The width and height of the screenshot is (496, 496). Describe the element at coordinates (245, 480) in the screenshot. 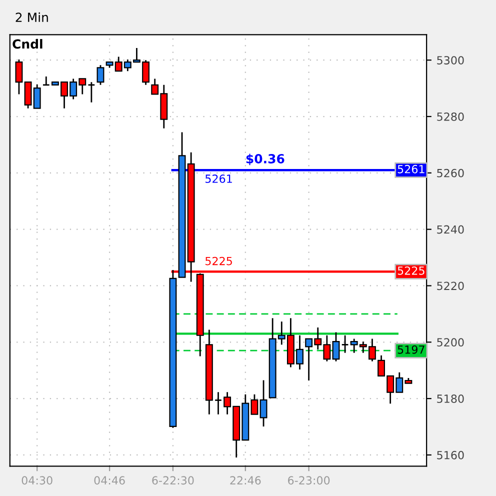

I see `x-tick-label: 22:46` at that location.